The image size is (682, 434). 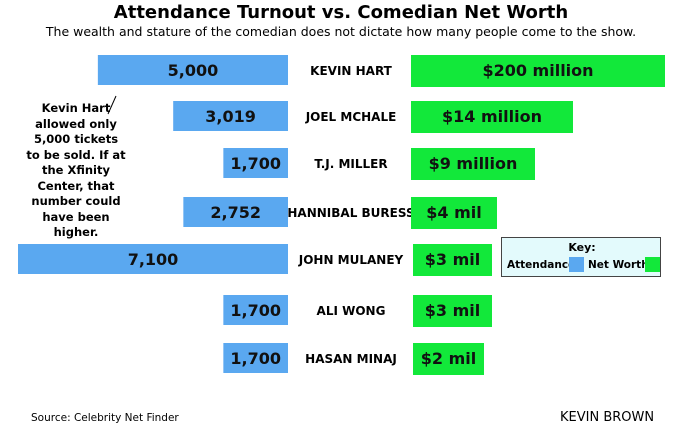 I want to click on annotation-pointer-line, so click(x=112, y=105).